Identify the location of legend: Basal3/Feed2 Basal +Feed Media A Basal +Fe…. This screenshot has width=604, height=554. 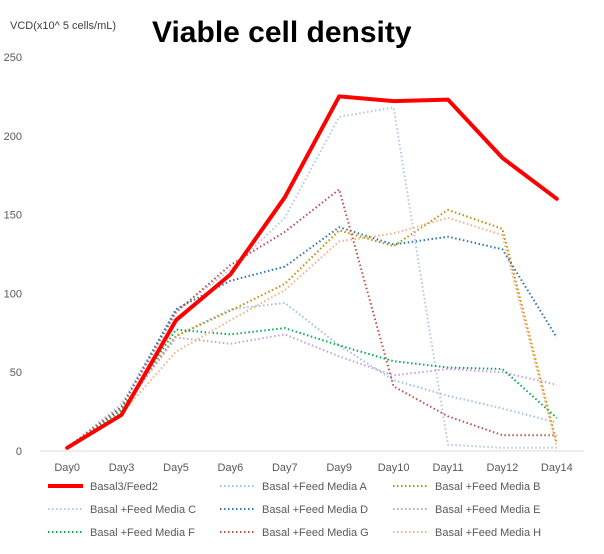
(294, 510).